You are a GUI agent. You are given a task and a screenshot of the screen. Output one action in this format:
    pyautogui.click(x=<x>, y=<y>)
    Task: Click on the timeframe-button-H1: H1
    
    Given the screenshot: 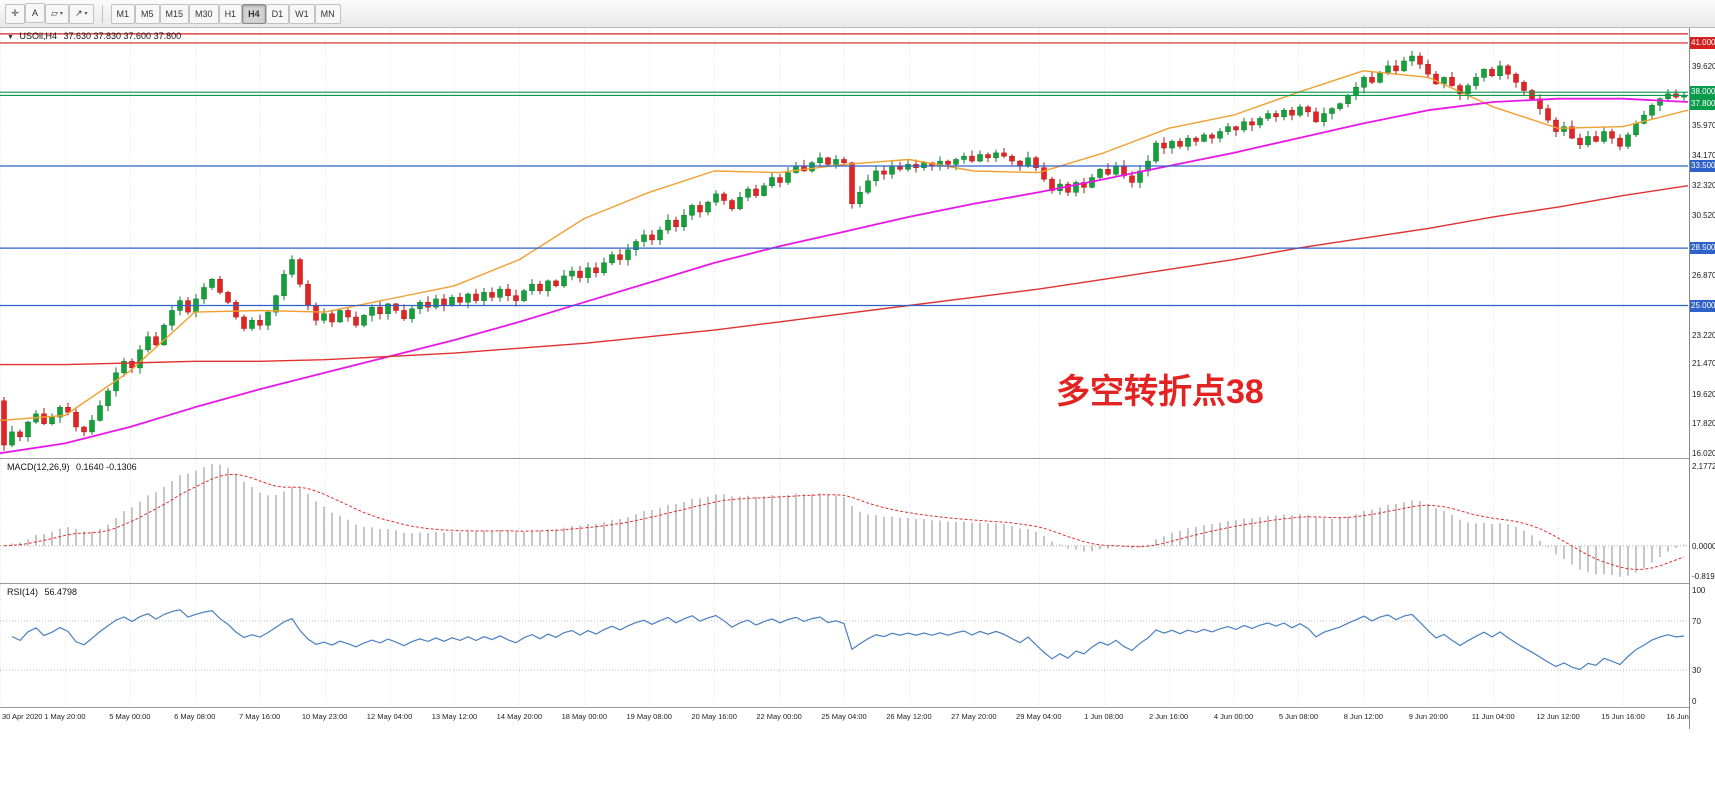 What is the action you would take?
    pyautogui.click(x=230, y=13)
    